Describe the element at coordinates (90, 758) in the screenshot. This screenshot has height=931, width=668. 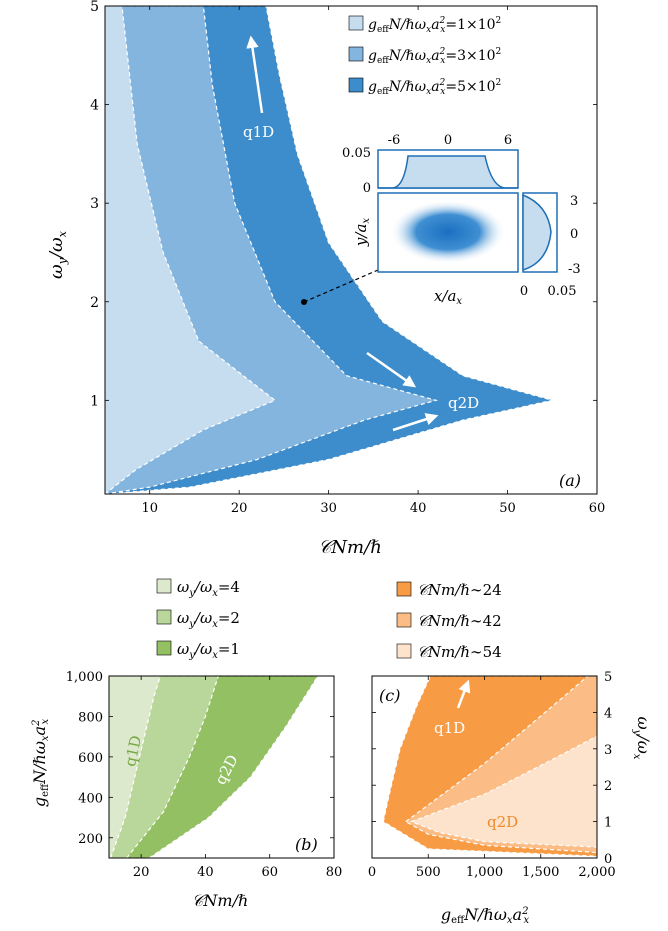
I see `y-tick-label: 600` at that location.